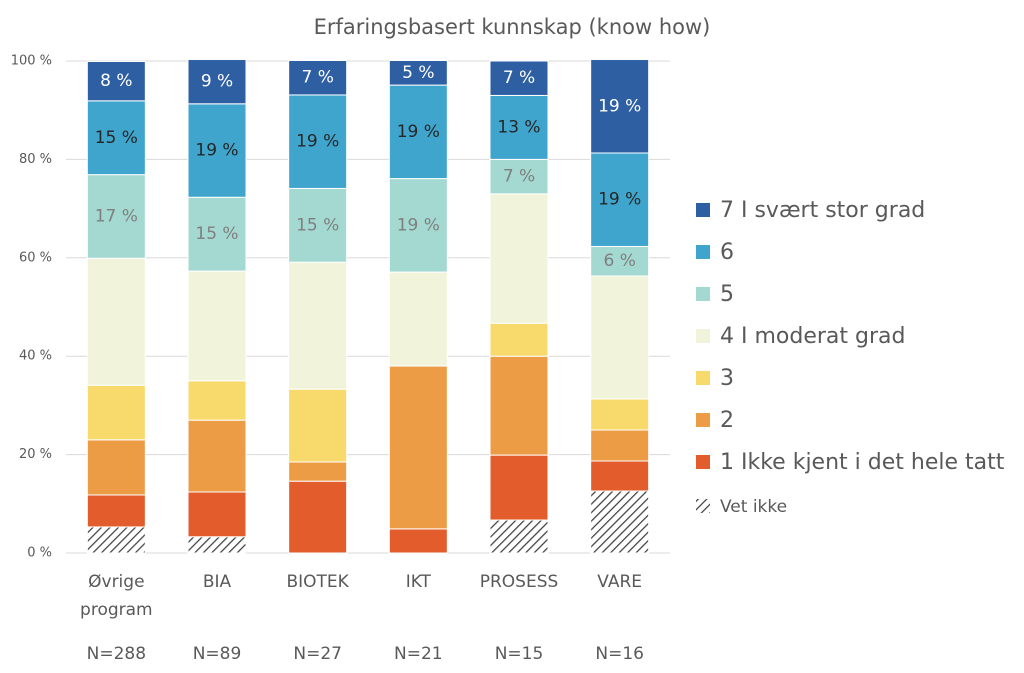 Image resolution: width=1024 pixels, height=673 pixels. I want to click on legend-label: 3, so click(727, 378).